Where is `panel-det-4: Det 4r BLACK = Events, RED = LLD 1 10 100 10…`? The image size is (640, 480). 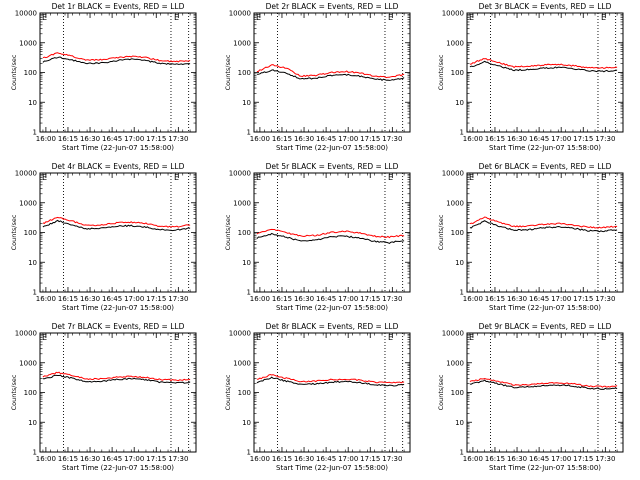 panel-det-4: Det 4r BLACK = Events, RED = LLD 1 10 100 10… is located at coordinates (103, 237).